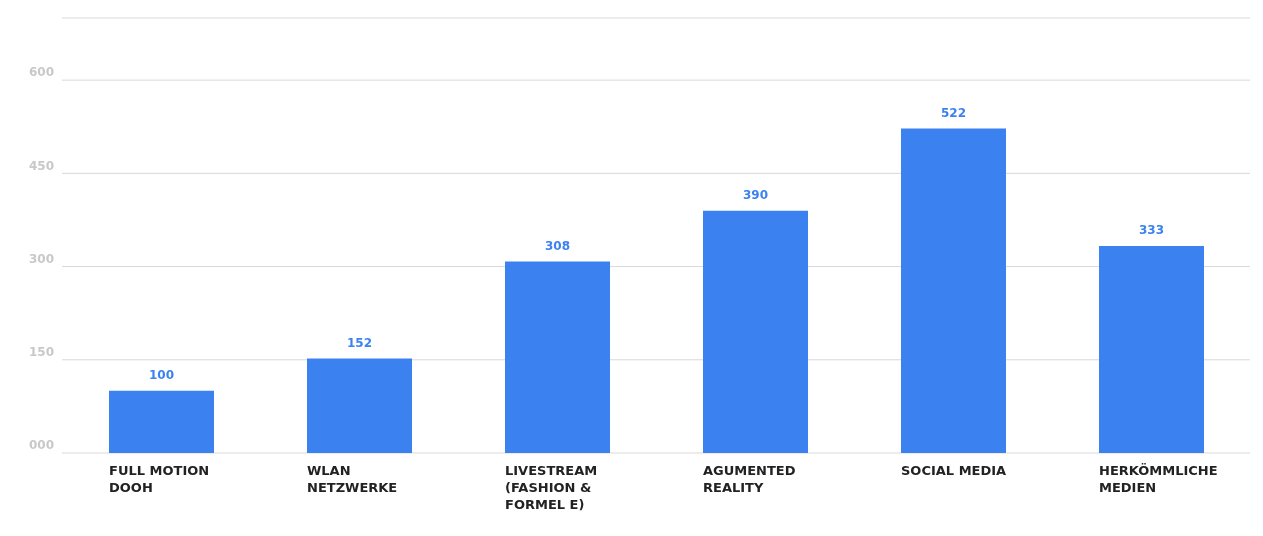 Image resolution: width=1263 pixels, height=536 pixels. I want to click on x-tick-label: SOCIAL MEDIA, so click(954, 470).